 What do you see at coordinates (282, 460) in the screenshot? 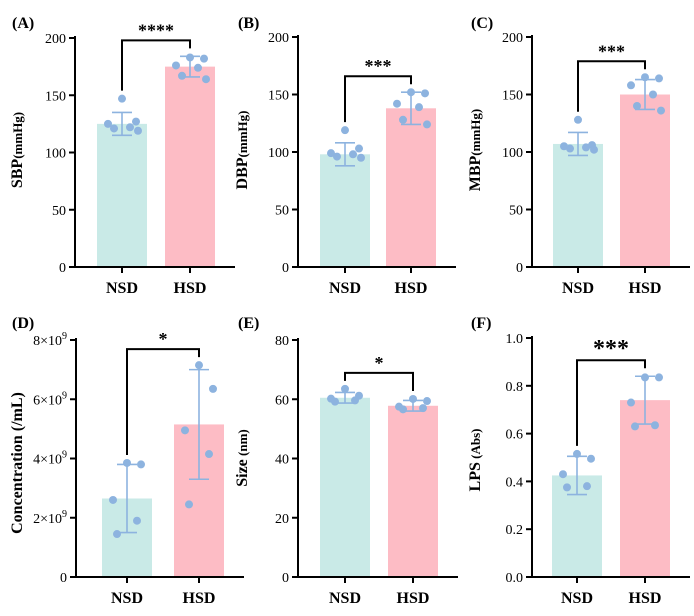
I see `y-tick-label: 40` at bounding box center [282, 460].